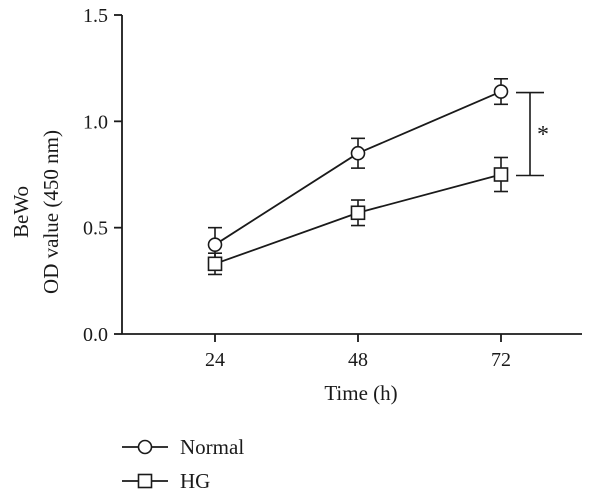 The image size is (600, 499). What do you see at coordinates (532, 134) in the screenshot?
I see `significance-bracket: *` at bounding box center [532, 134].